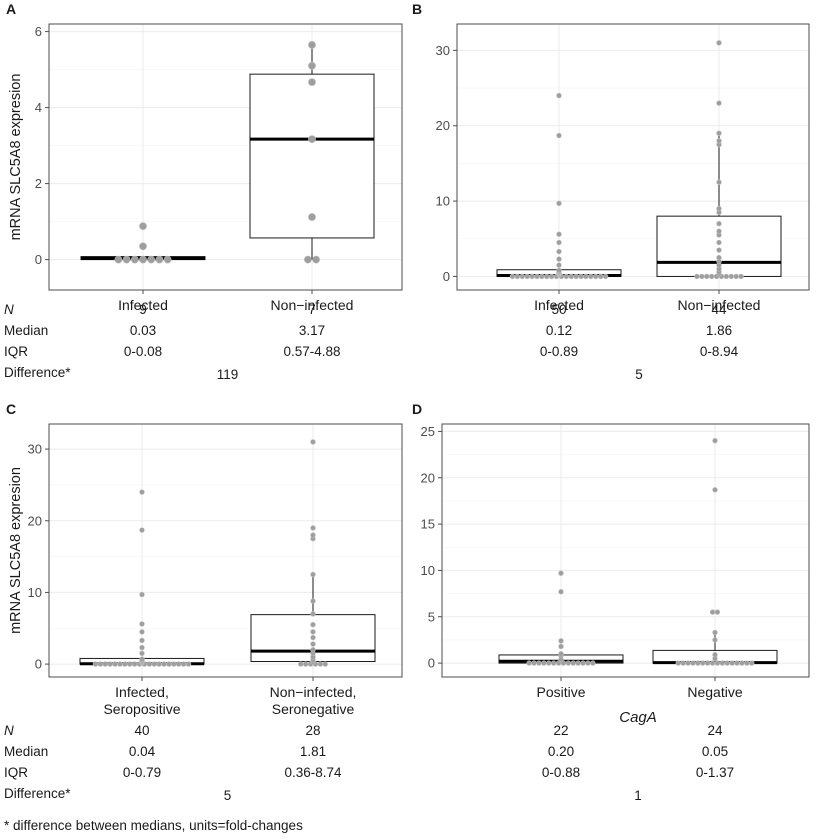 This screenshot has height=840, width=817. What do you see at coordinates (312, 156) in the screenshot?
I see `box-iqr` at bounding box center [312, 156].